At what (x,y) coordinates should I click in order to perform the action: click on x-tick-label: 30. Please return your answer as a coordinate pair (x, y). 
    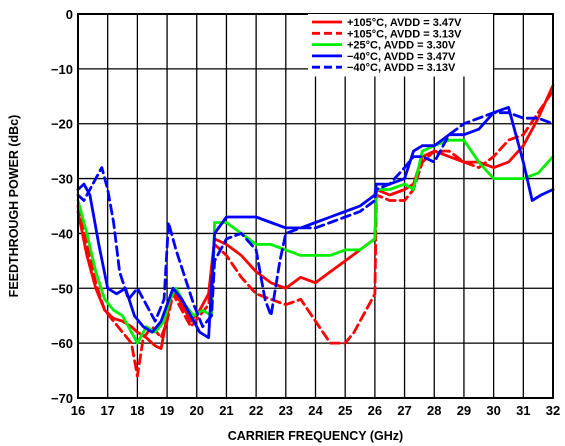
    Looking at the image, I should click on (493, 410).